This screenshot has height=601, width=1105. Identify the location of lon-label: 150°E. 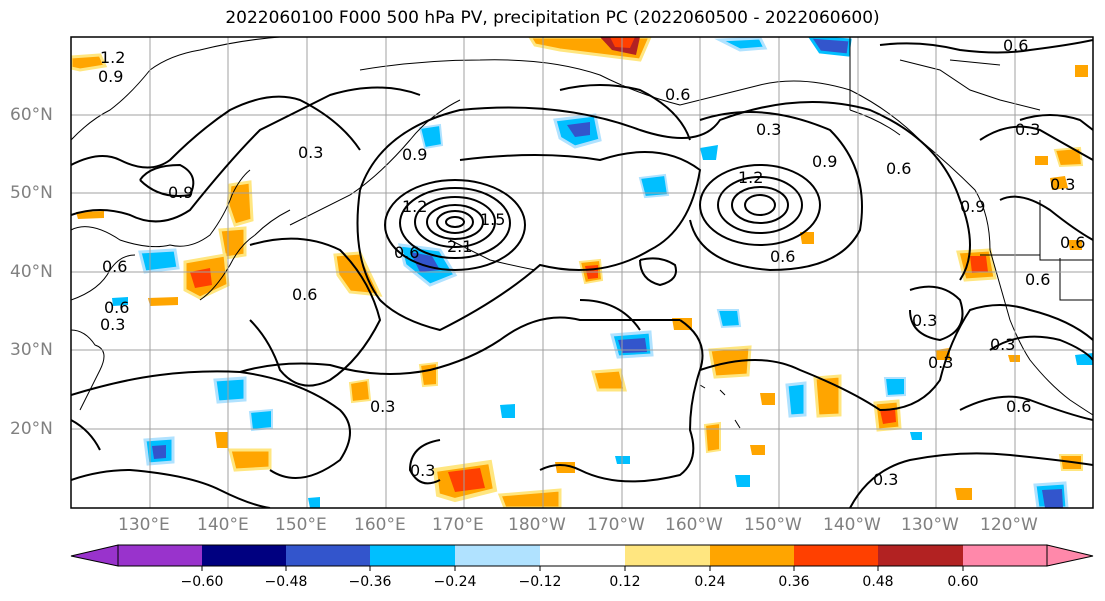
(301, 525).